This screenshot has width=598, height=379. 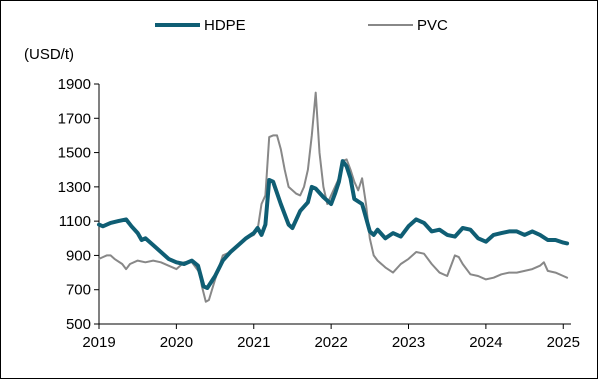 I want to click on x-tick-label: 2019, so click(x=98, y=342).